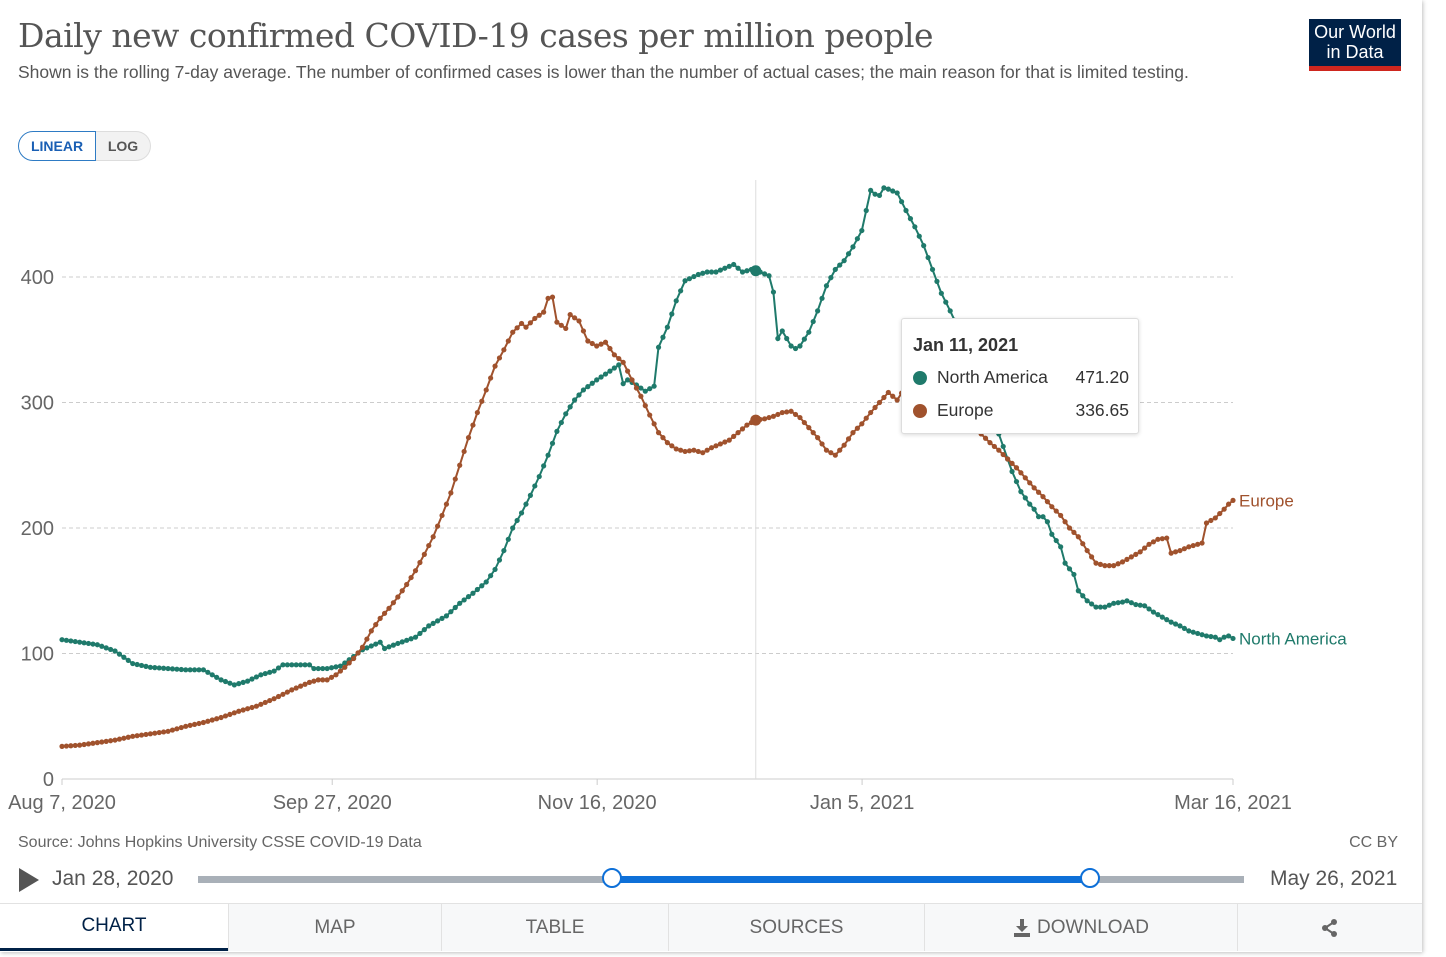 This screenshot has height=957, width=1446. Describe the element at coordinates (114, 927) in the screenshot. I see `tab-chart: CHART` at that location.